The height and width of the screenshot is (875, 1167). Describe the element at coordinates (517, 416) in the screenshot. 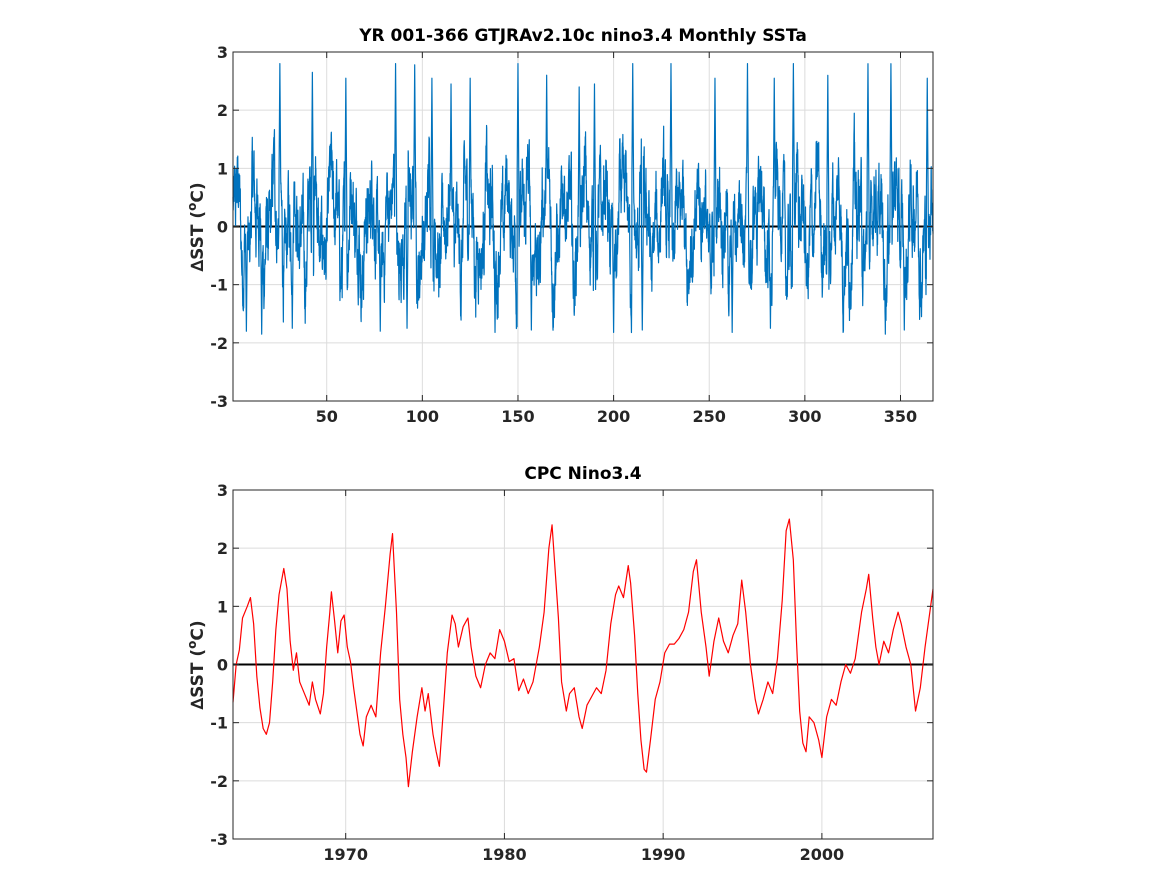

I see `x-tick-label: 150` at that location.